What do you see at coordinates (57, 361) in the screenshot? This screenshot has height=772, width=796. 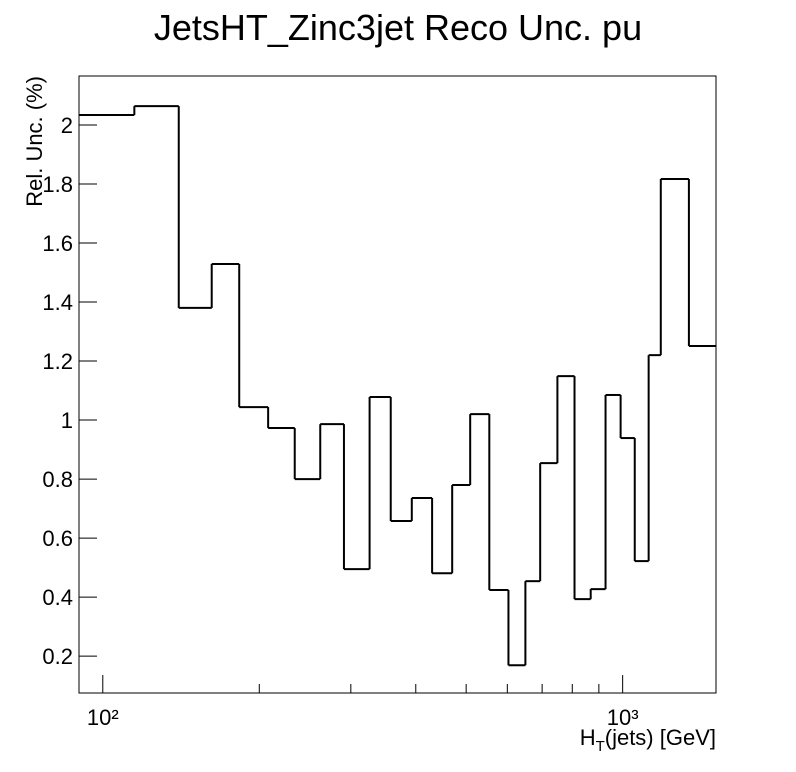 I see `y-tick-label: 1.2` at bounding box center [57, 361].